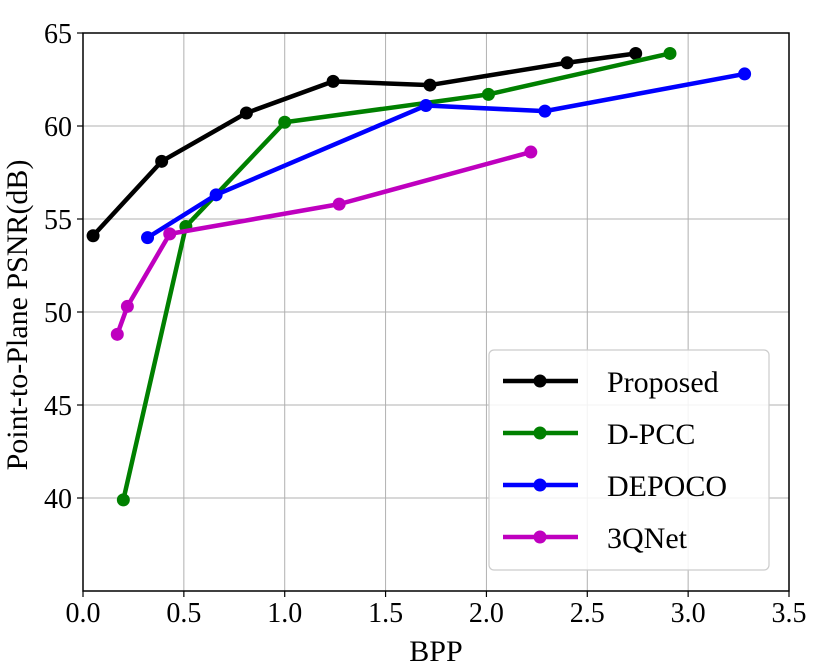 This screenshot has height=664, width=830. Describe the element at coordinates (58, 406) in the screenshot. I see `y-tick-label: 45` at that location.